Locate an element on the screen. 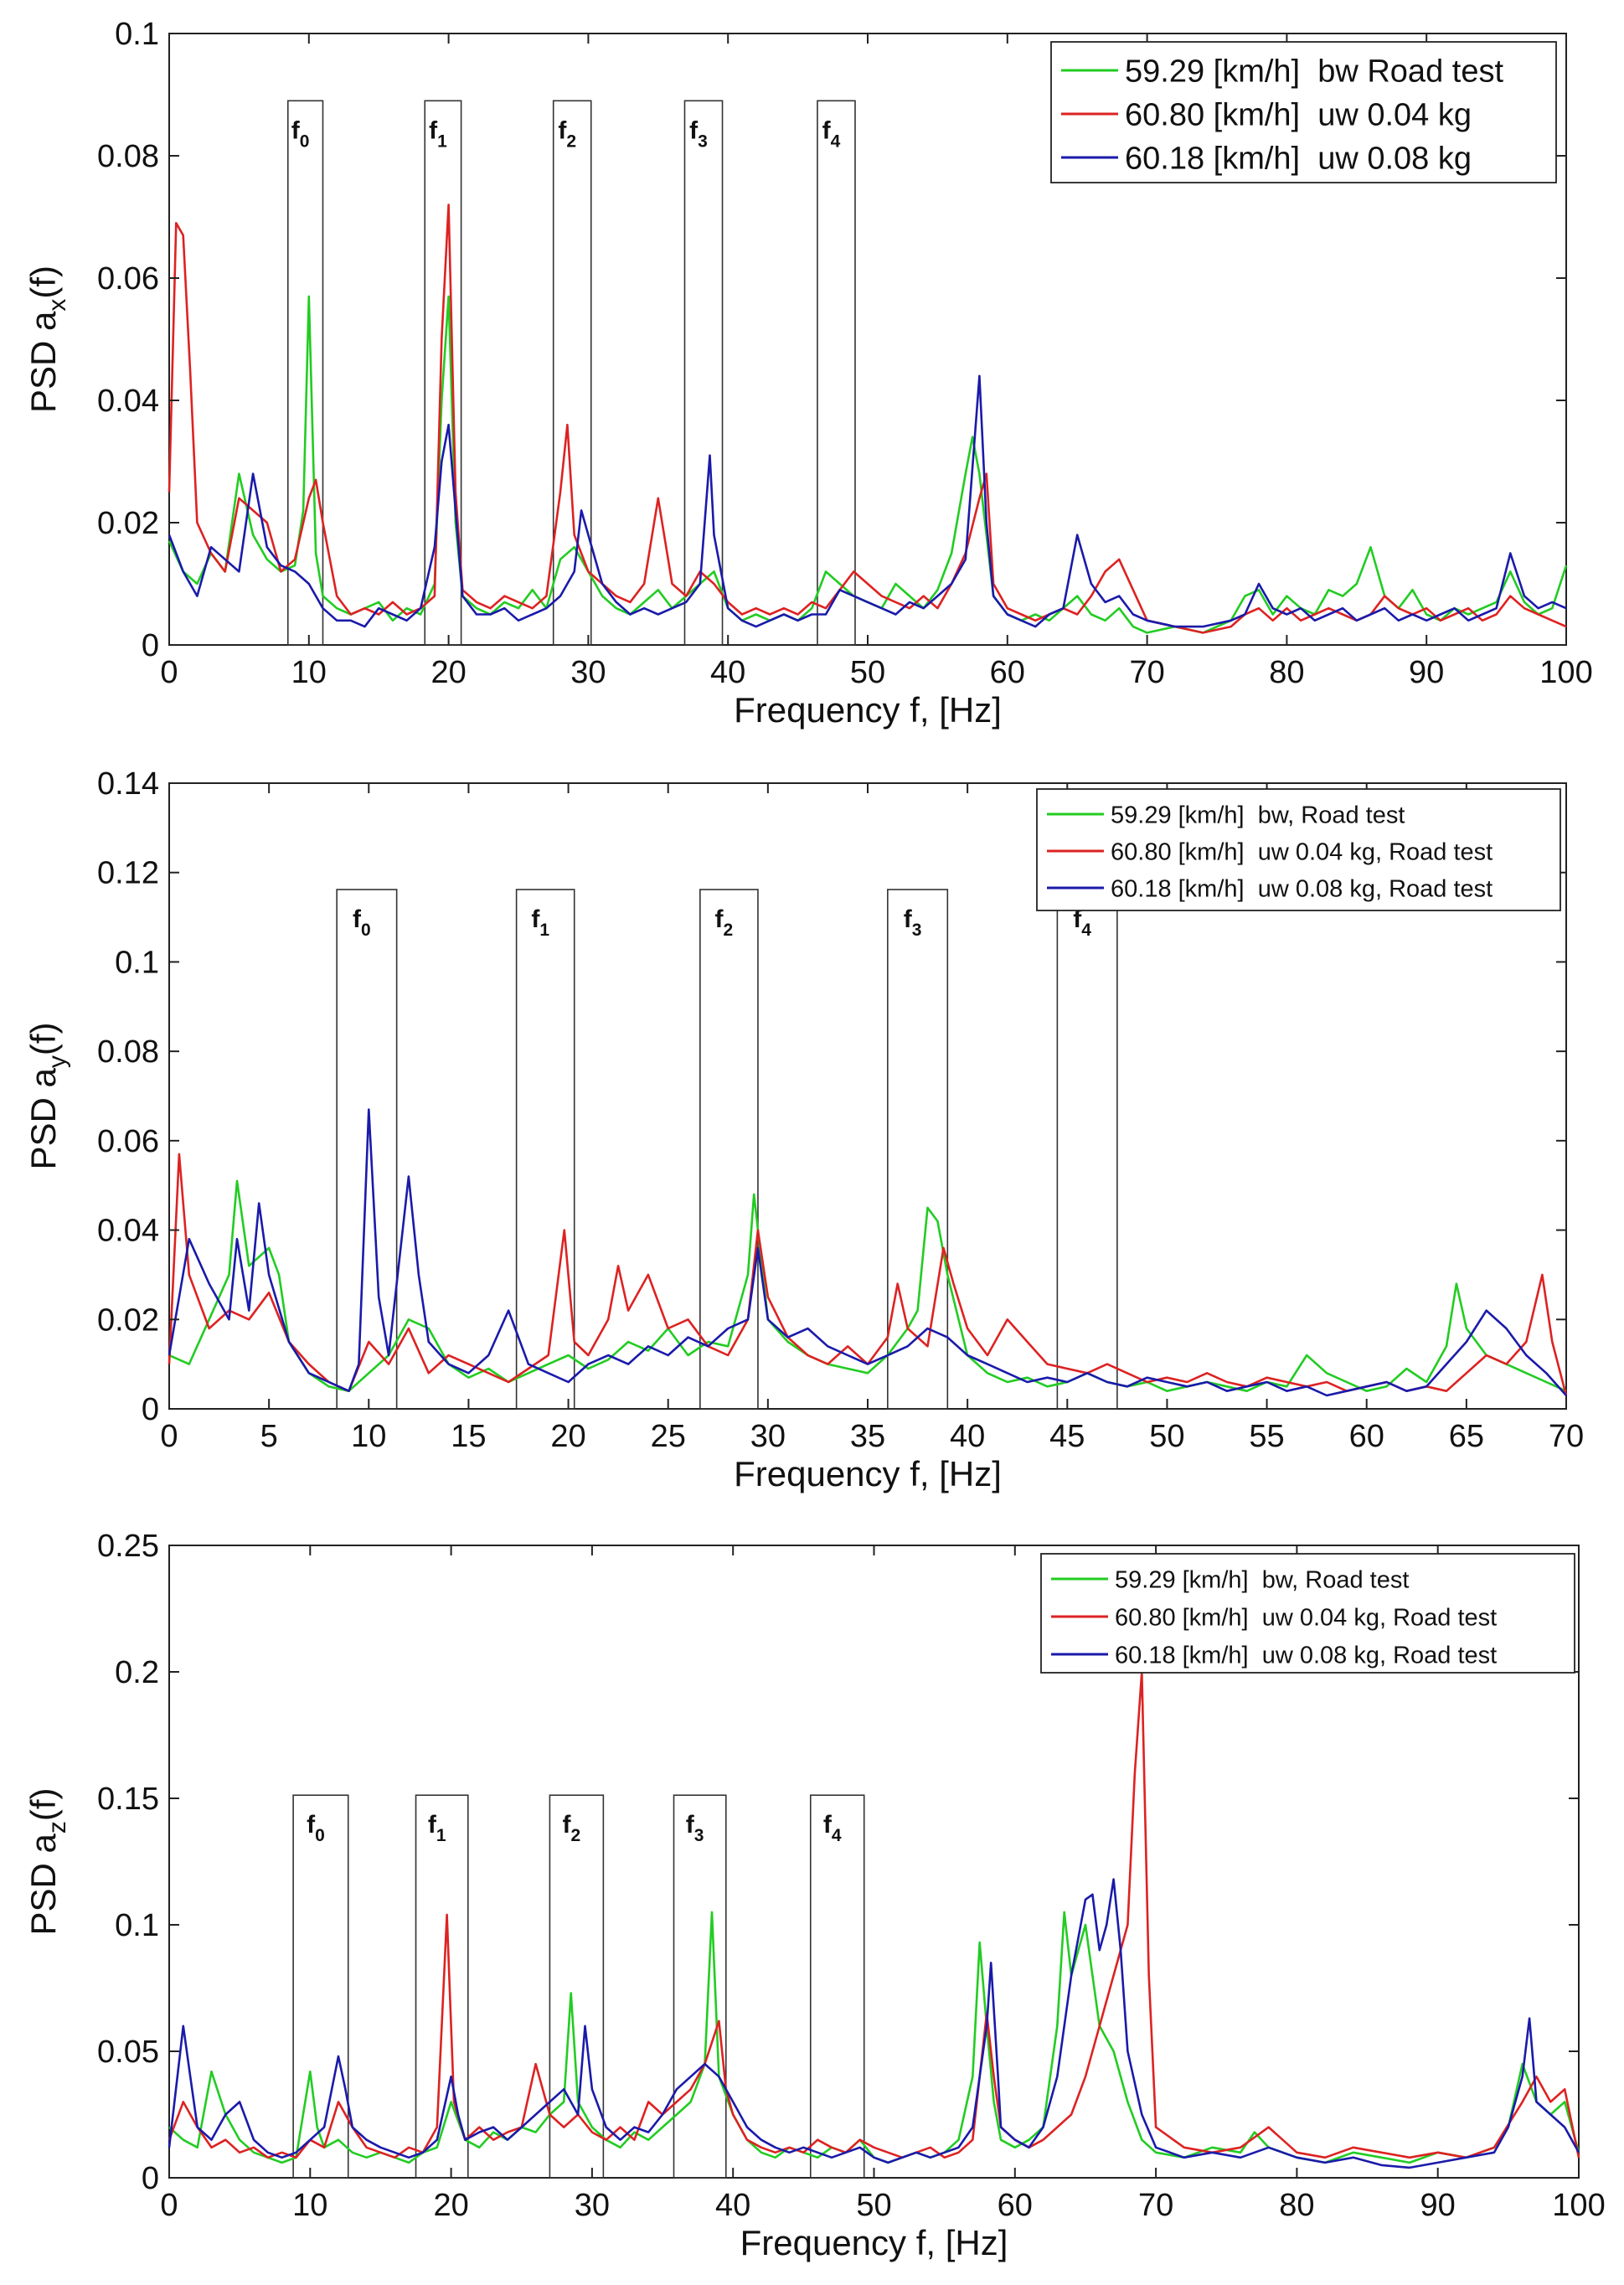  y-axis-label: PSD az(f) is located at coordinates (47, 1861).